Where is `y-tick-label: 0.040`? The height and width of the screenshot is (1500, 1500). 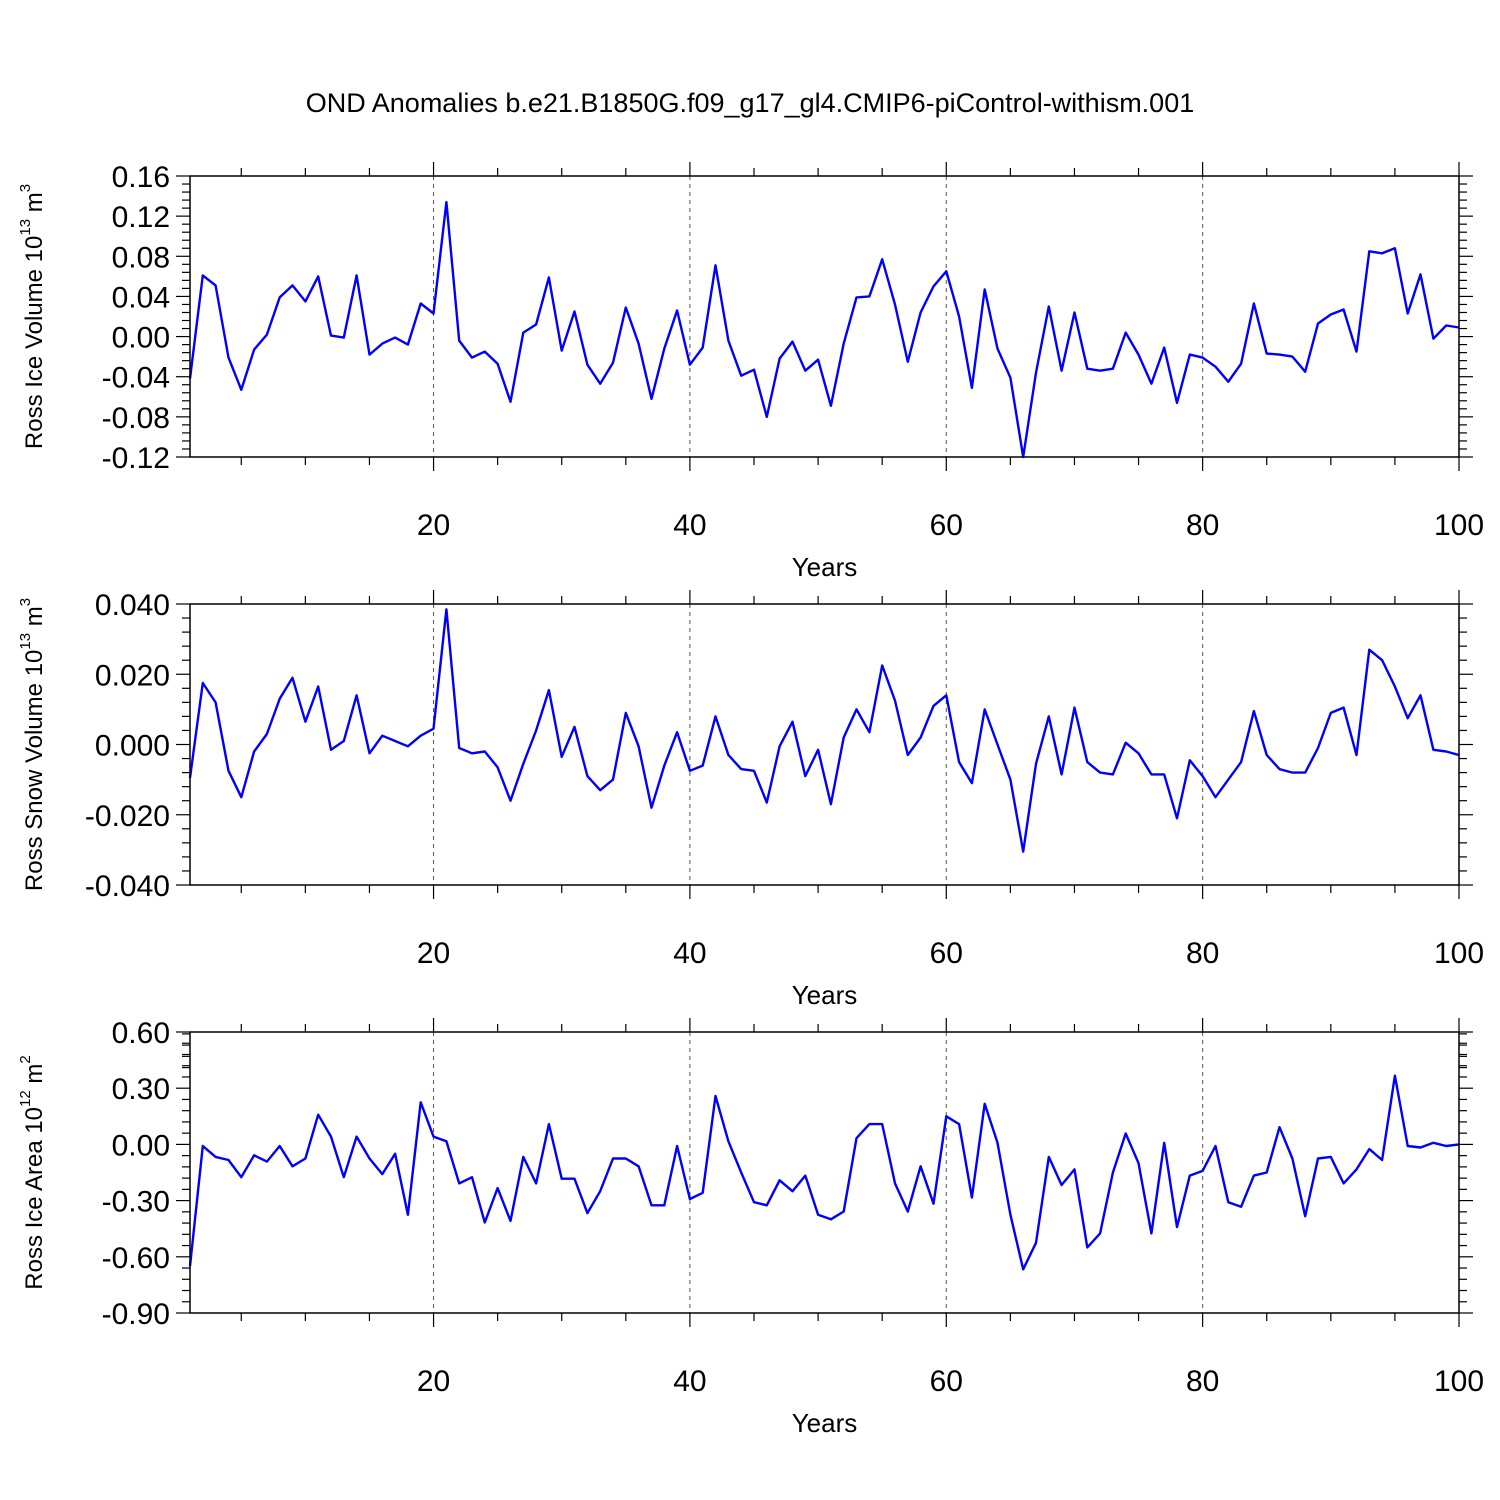
y-tick-label: 0.040 is located at coordinates (132, 605).